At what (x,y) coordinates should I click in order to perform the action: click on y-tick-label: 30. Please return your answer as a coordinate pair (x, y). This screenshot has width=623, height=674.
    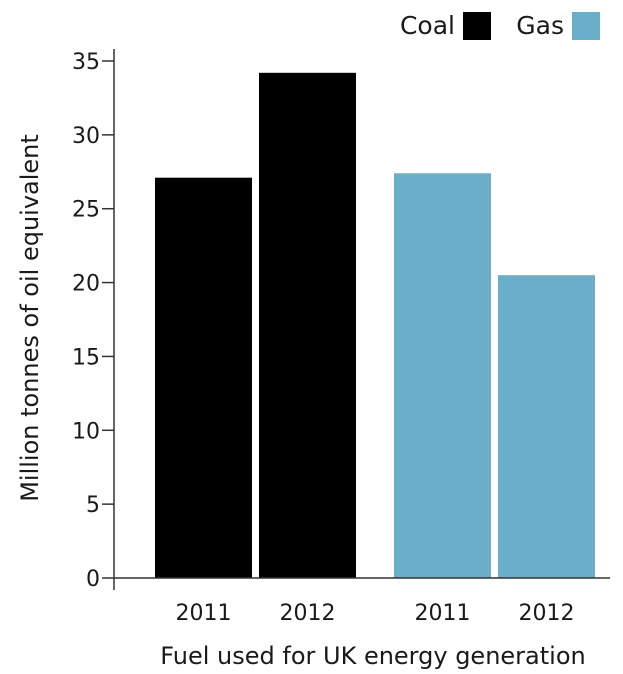
    Looking at the image, I should click on (86, 136).